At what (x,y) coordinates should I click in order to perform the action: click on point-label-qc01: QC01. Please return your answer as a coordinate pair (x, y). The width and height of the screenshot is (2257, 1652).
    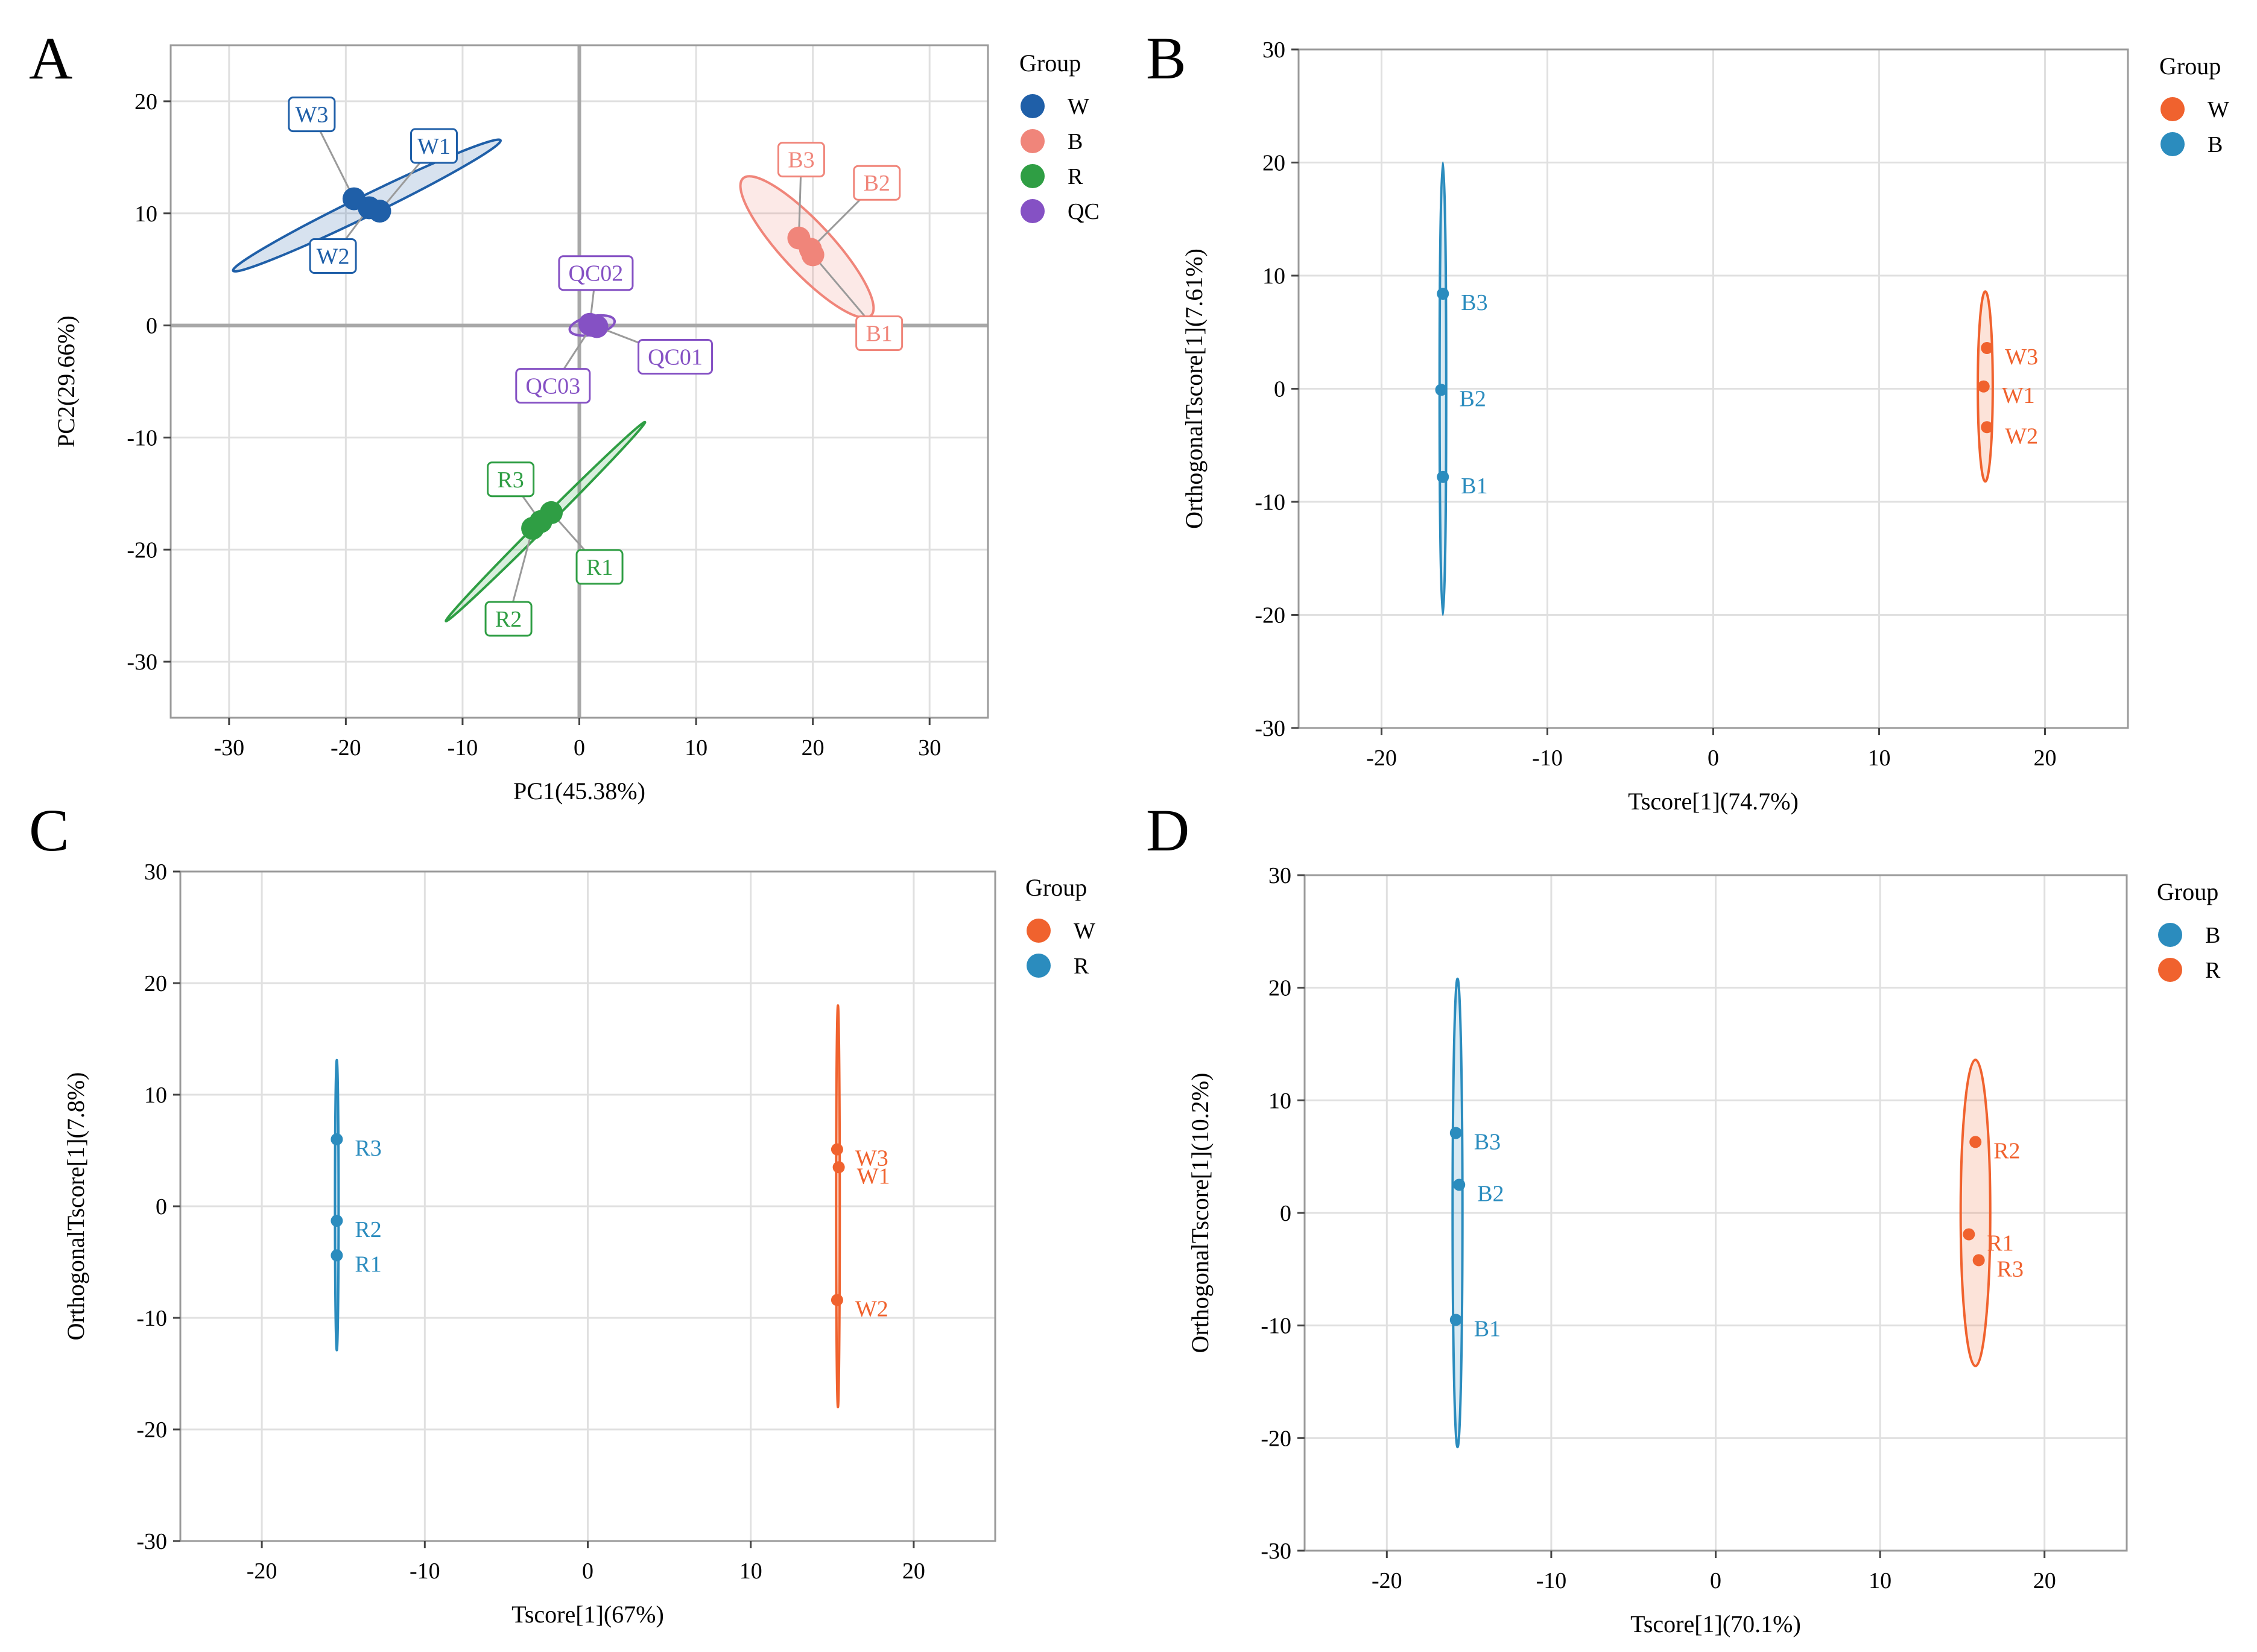
    Looking at the image, I should click on (675, 357).